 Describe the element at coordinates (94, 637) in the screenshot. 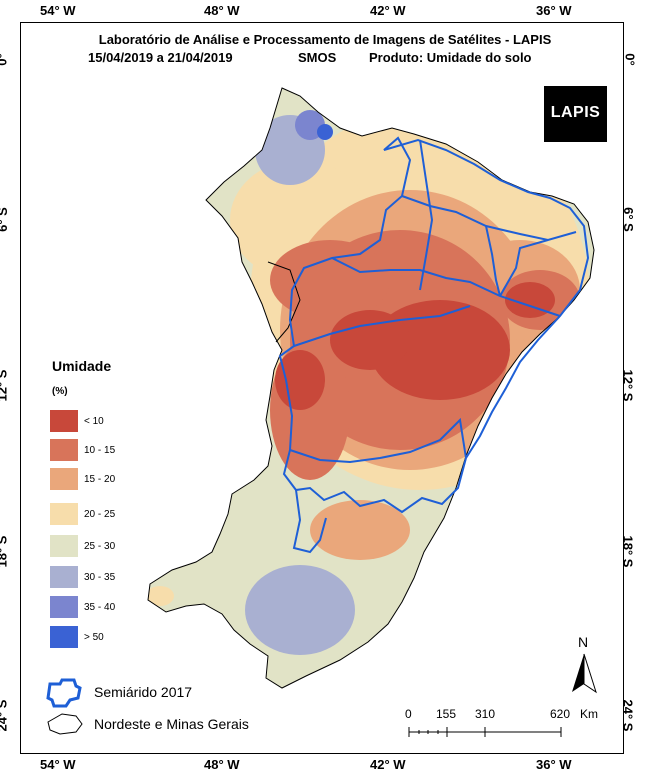

I see `legend-label-8: > 50` at that location.